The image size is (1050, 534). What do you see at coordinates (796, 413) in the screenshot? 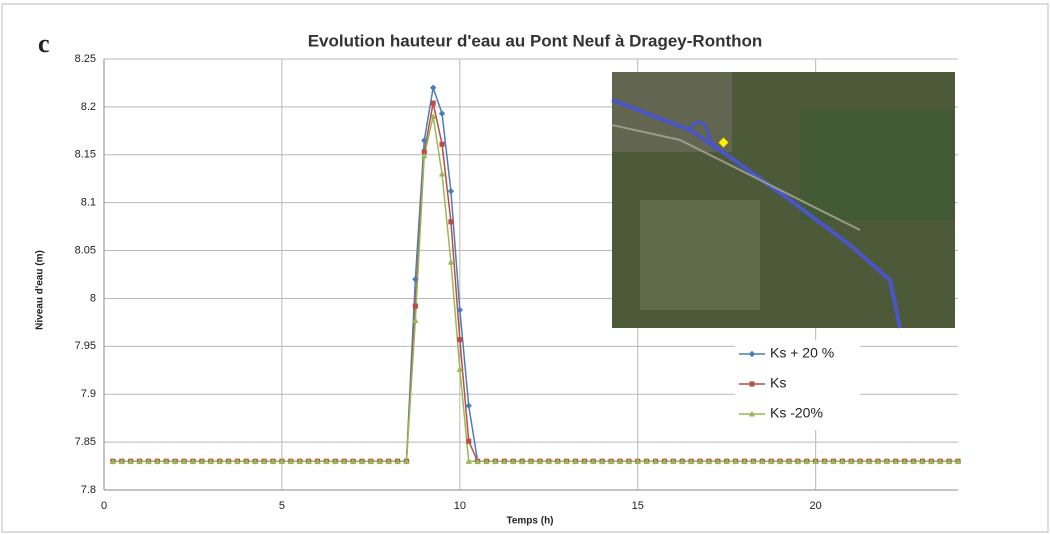
I see `legend-label: Ks -20%` at bounding box center [796, 413].